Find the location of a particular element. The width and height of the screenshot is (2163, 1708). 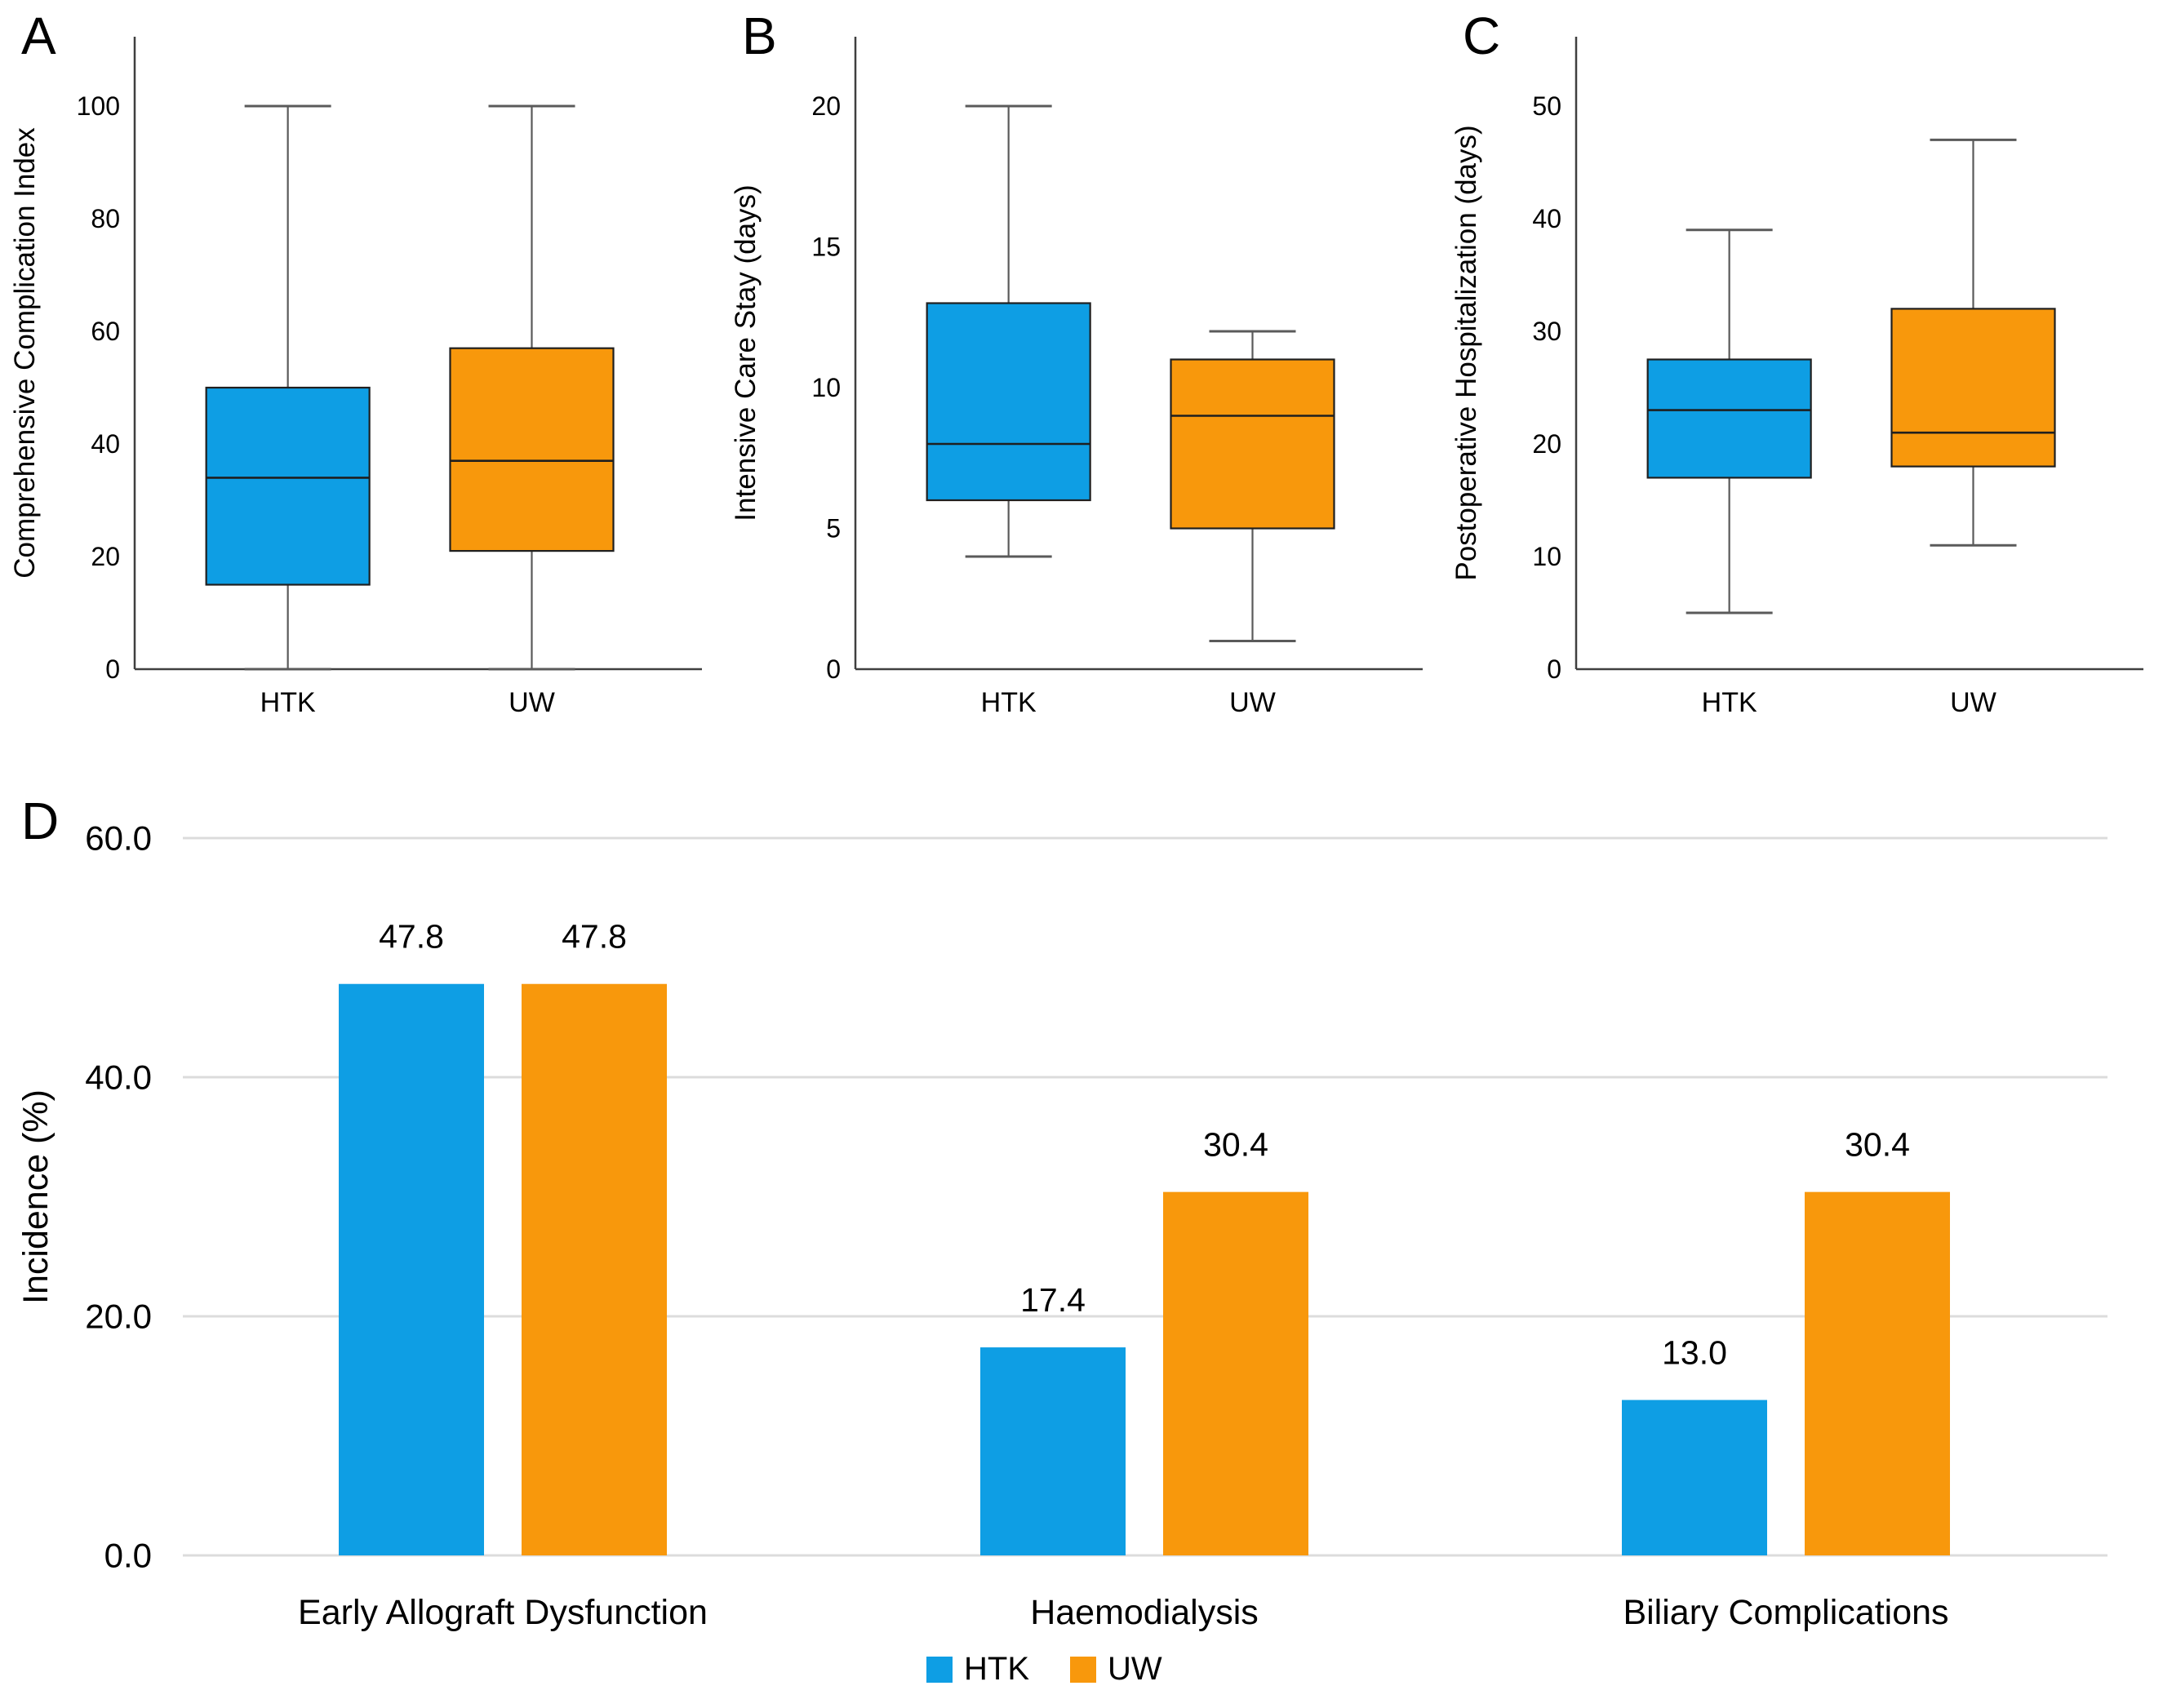

y-tick-label: 80 is located at coordinates (105, 219).